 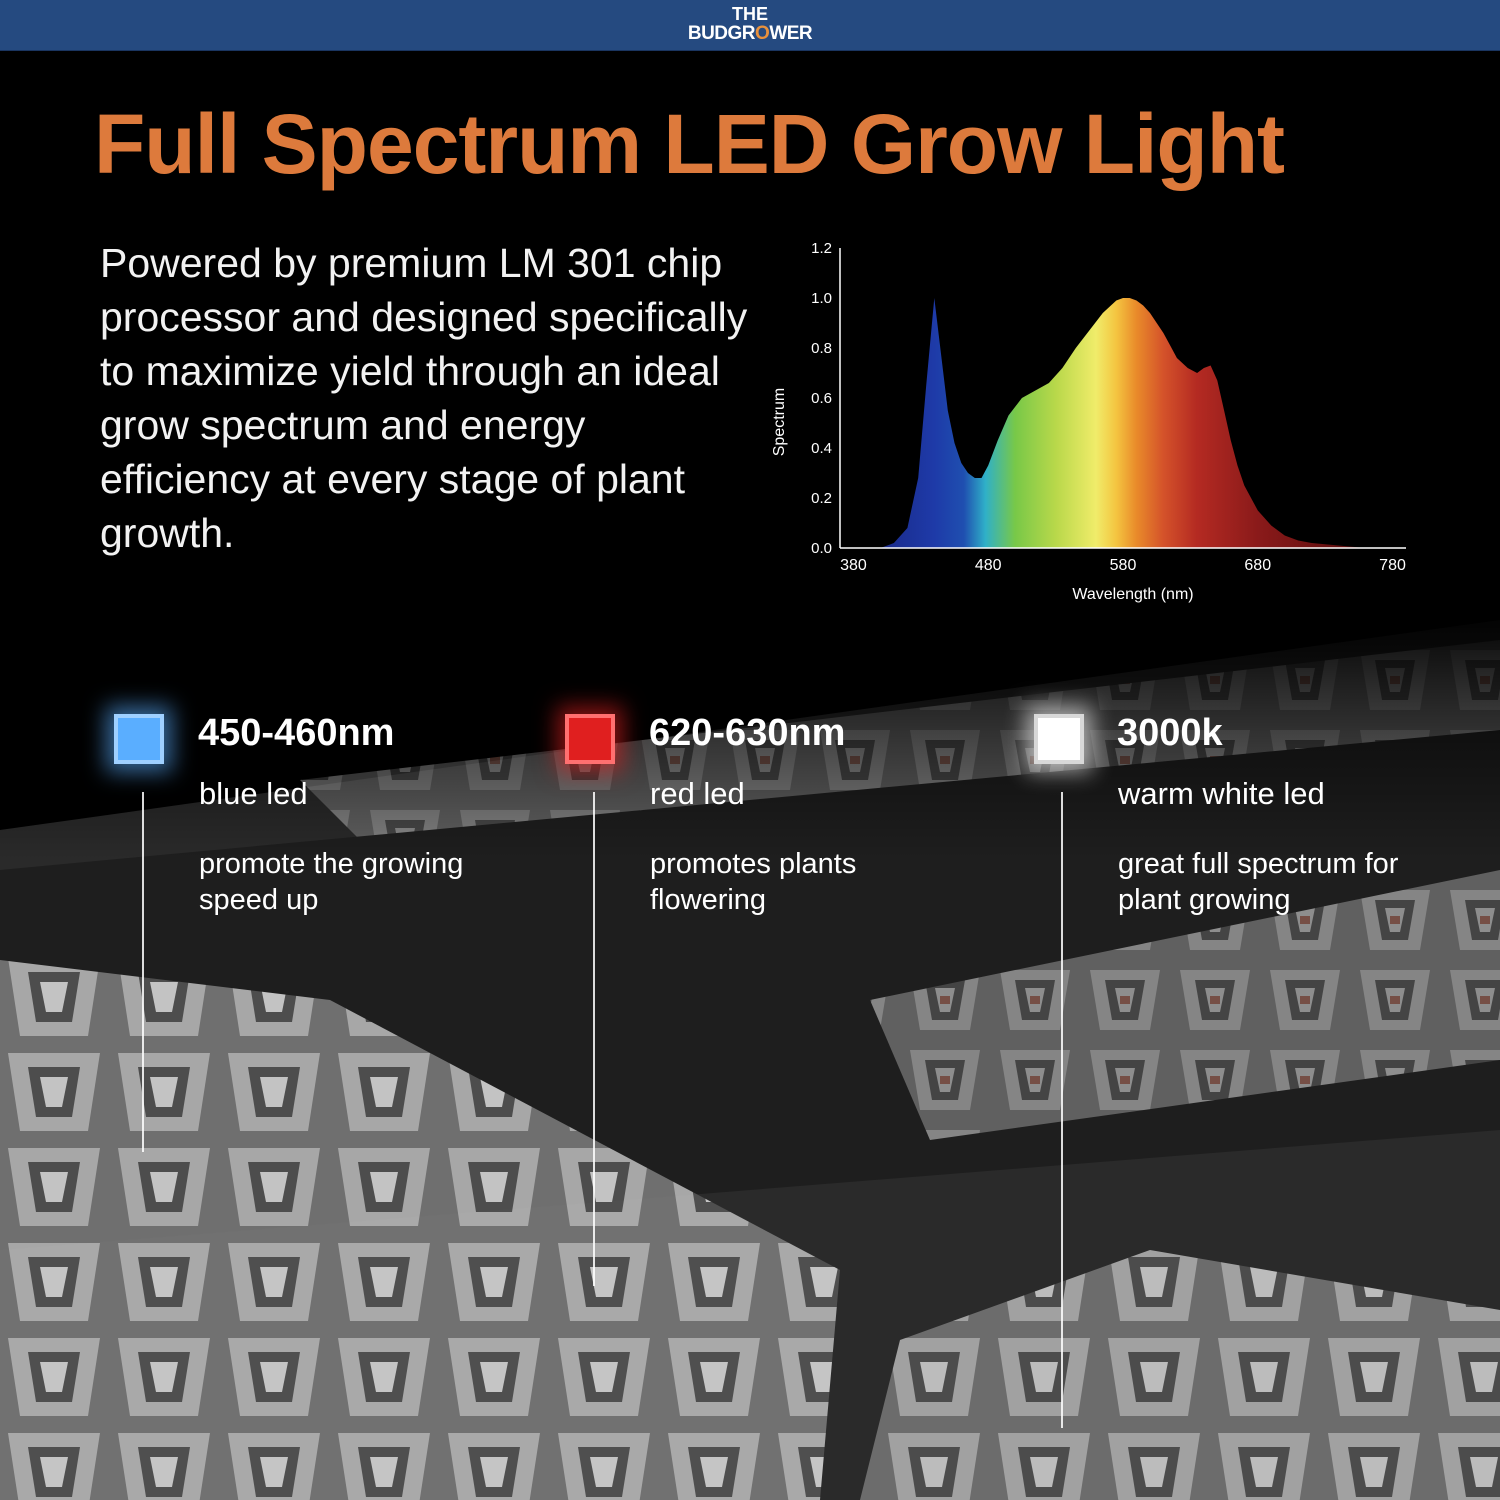 I want to click on white-led-value: 3000k, so click(x=1170, y=733).